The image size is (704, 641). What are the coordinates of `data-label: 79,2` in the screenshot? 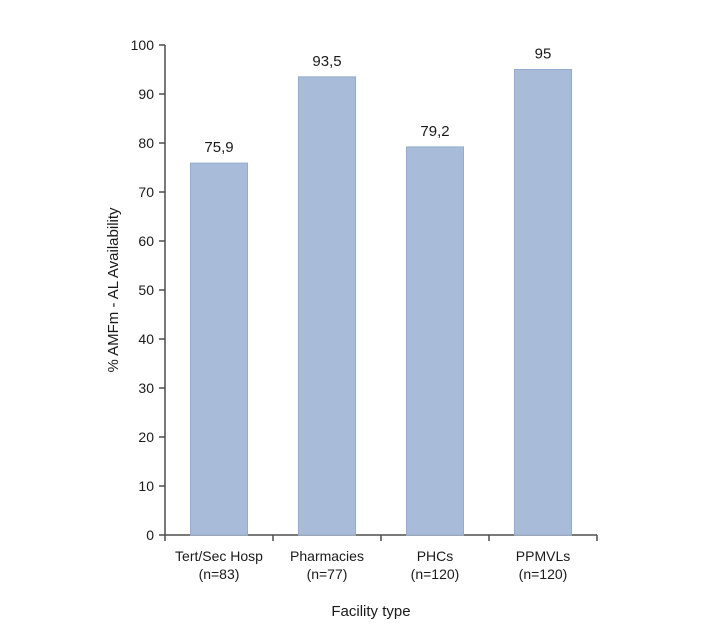 It's located at (434, 131).